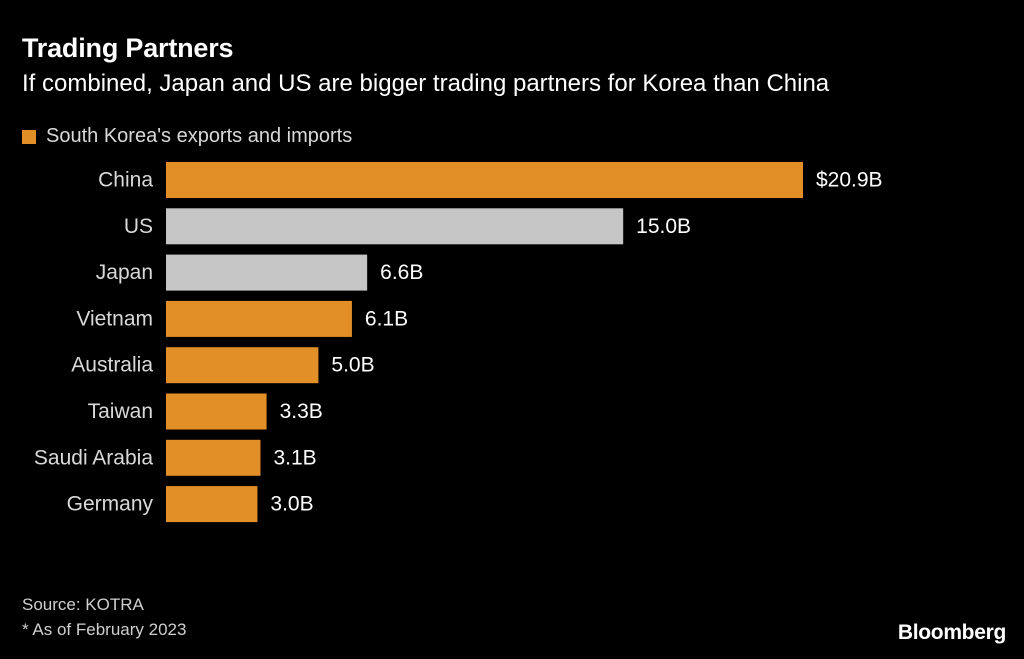 This screenshot has width=1024, height=659. I want to click on bar-vietnam, so click(259, 318).